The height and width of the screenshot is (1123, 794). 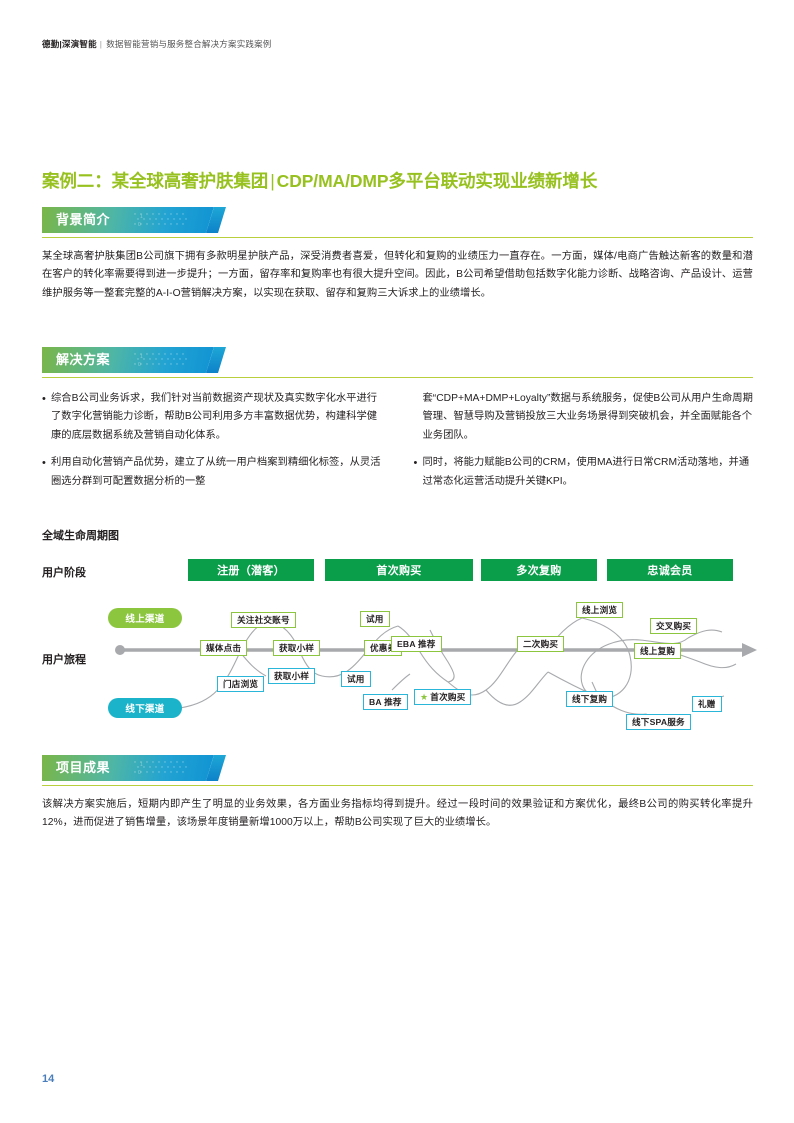 I want to click on results-banner-label: 项目成果, so click(x=83, y=767).